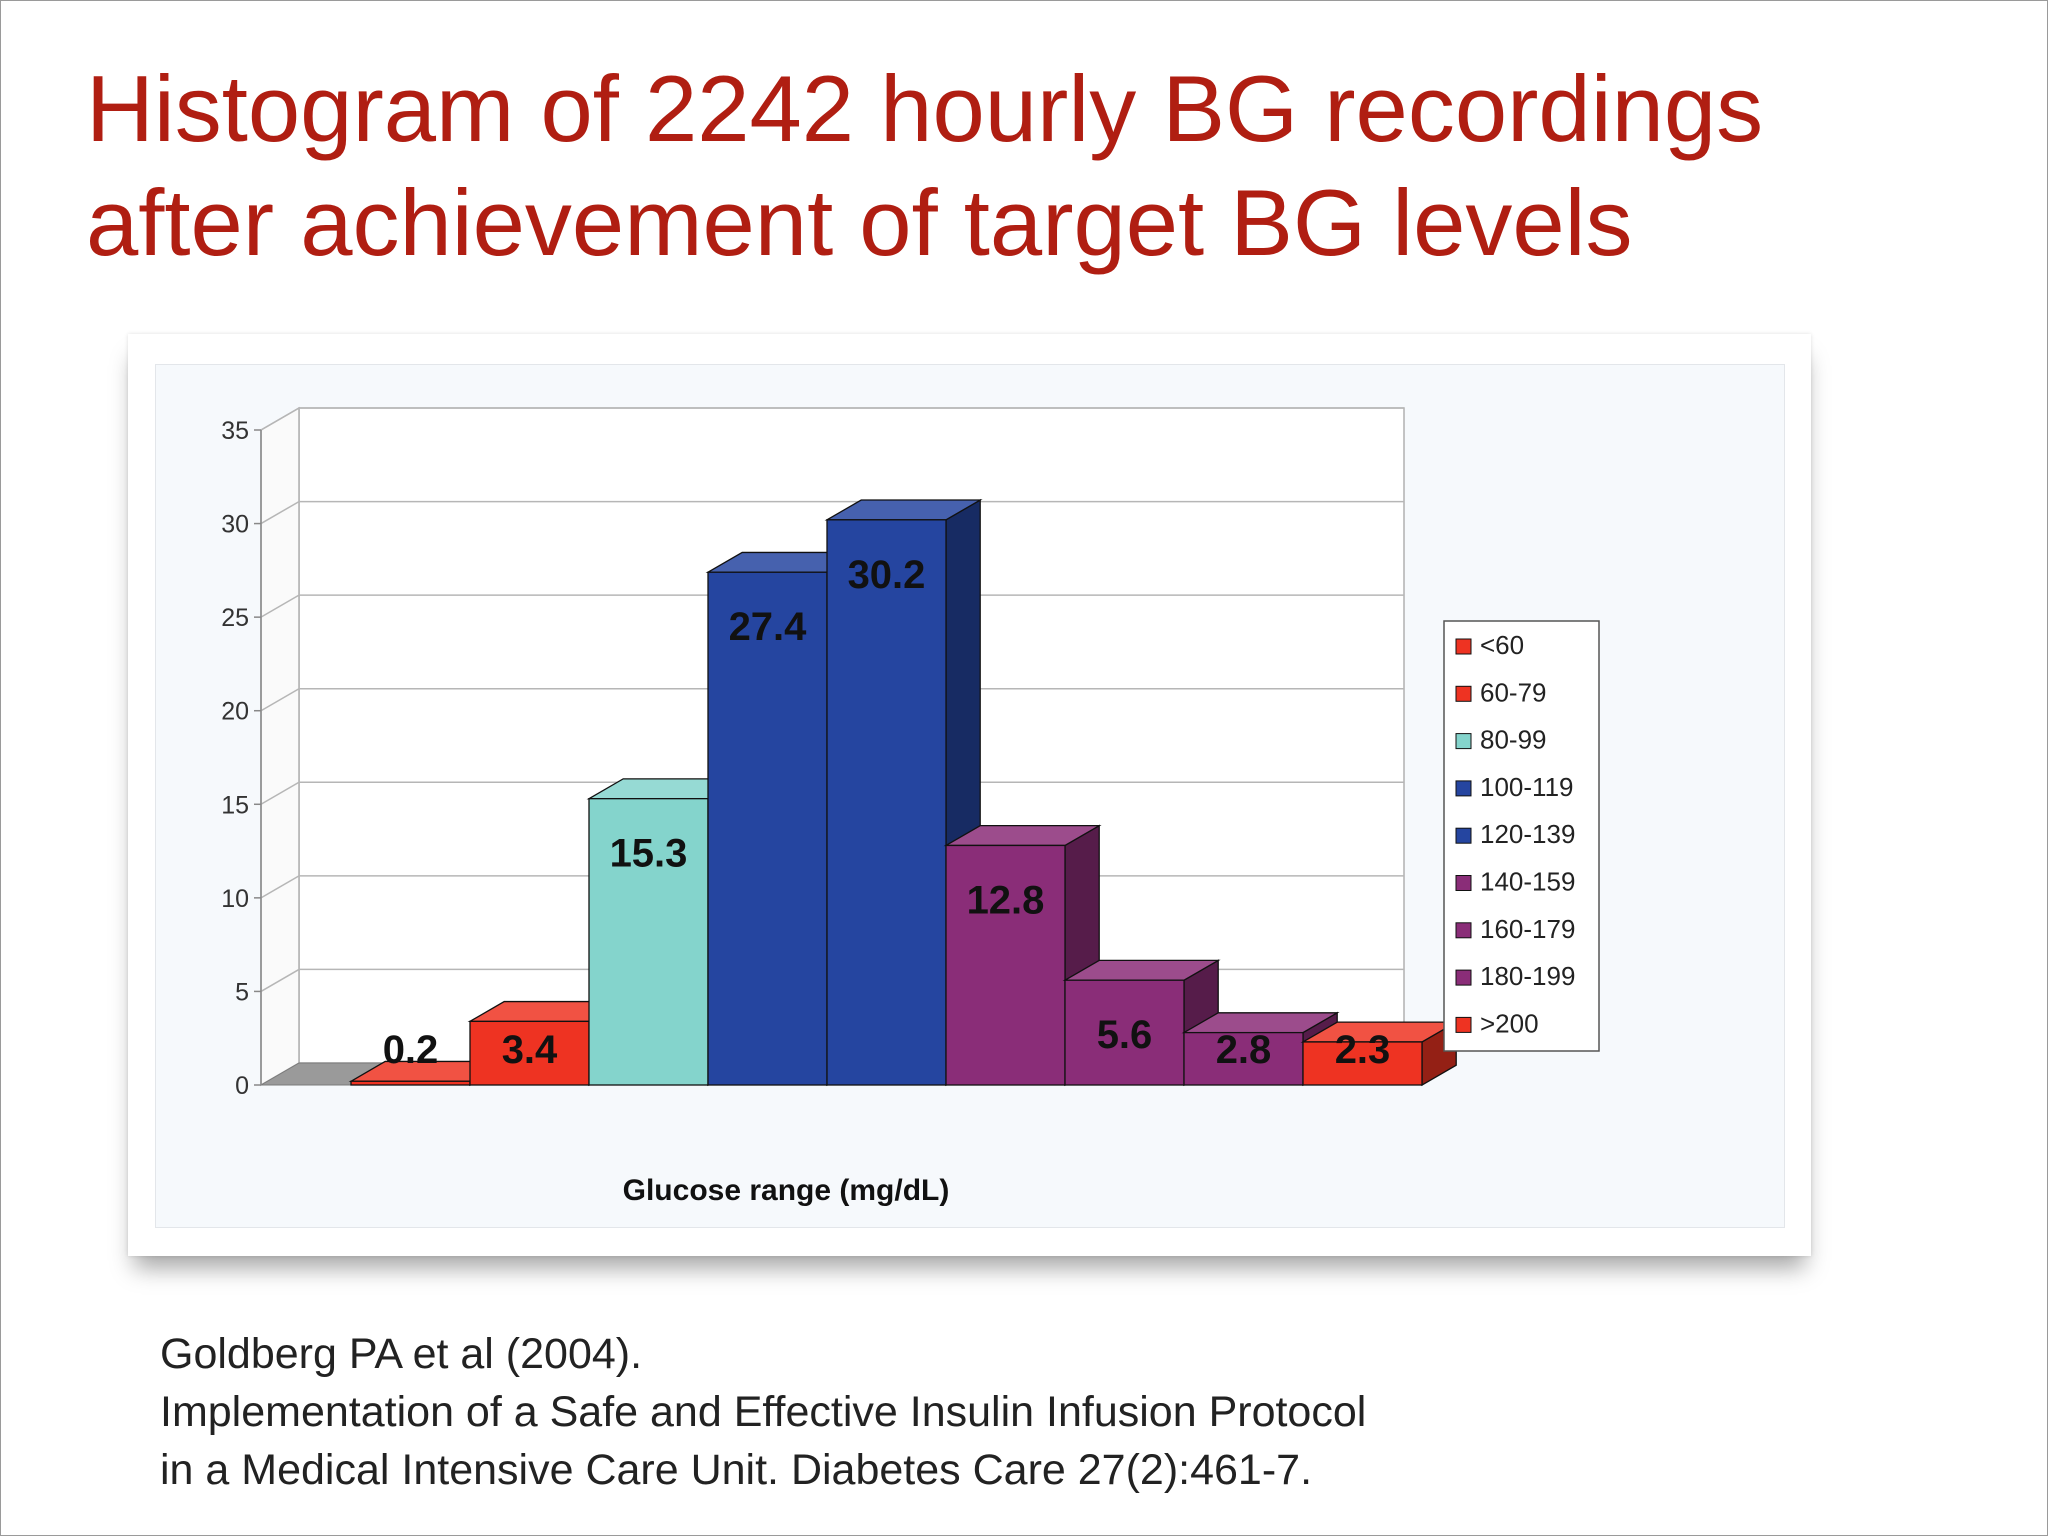 The height and width of the screenshot is (1536, 2048). Describe the element at coordinates (859, 222) in the screenshot. I see `slide-title-line-2: after achievement of target BG levels` at that location.